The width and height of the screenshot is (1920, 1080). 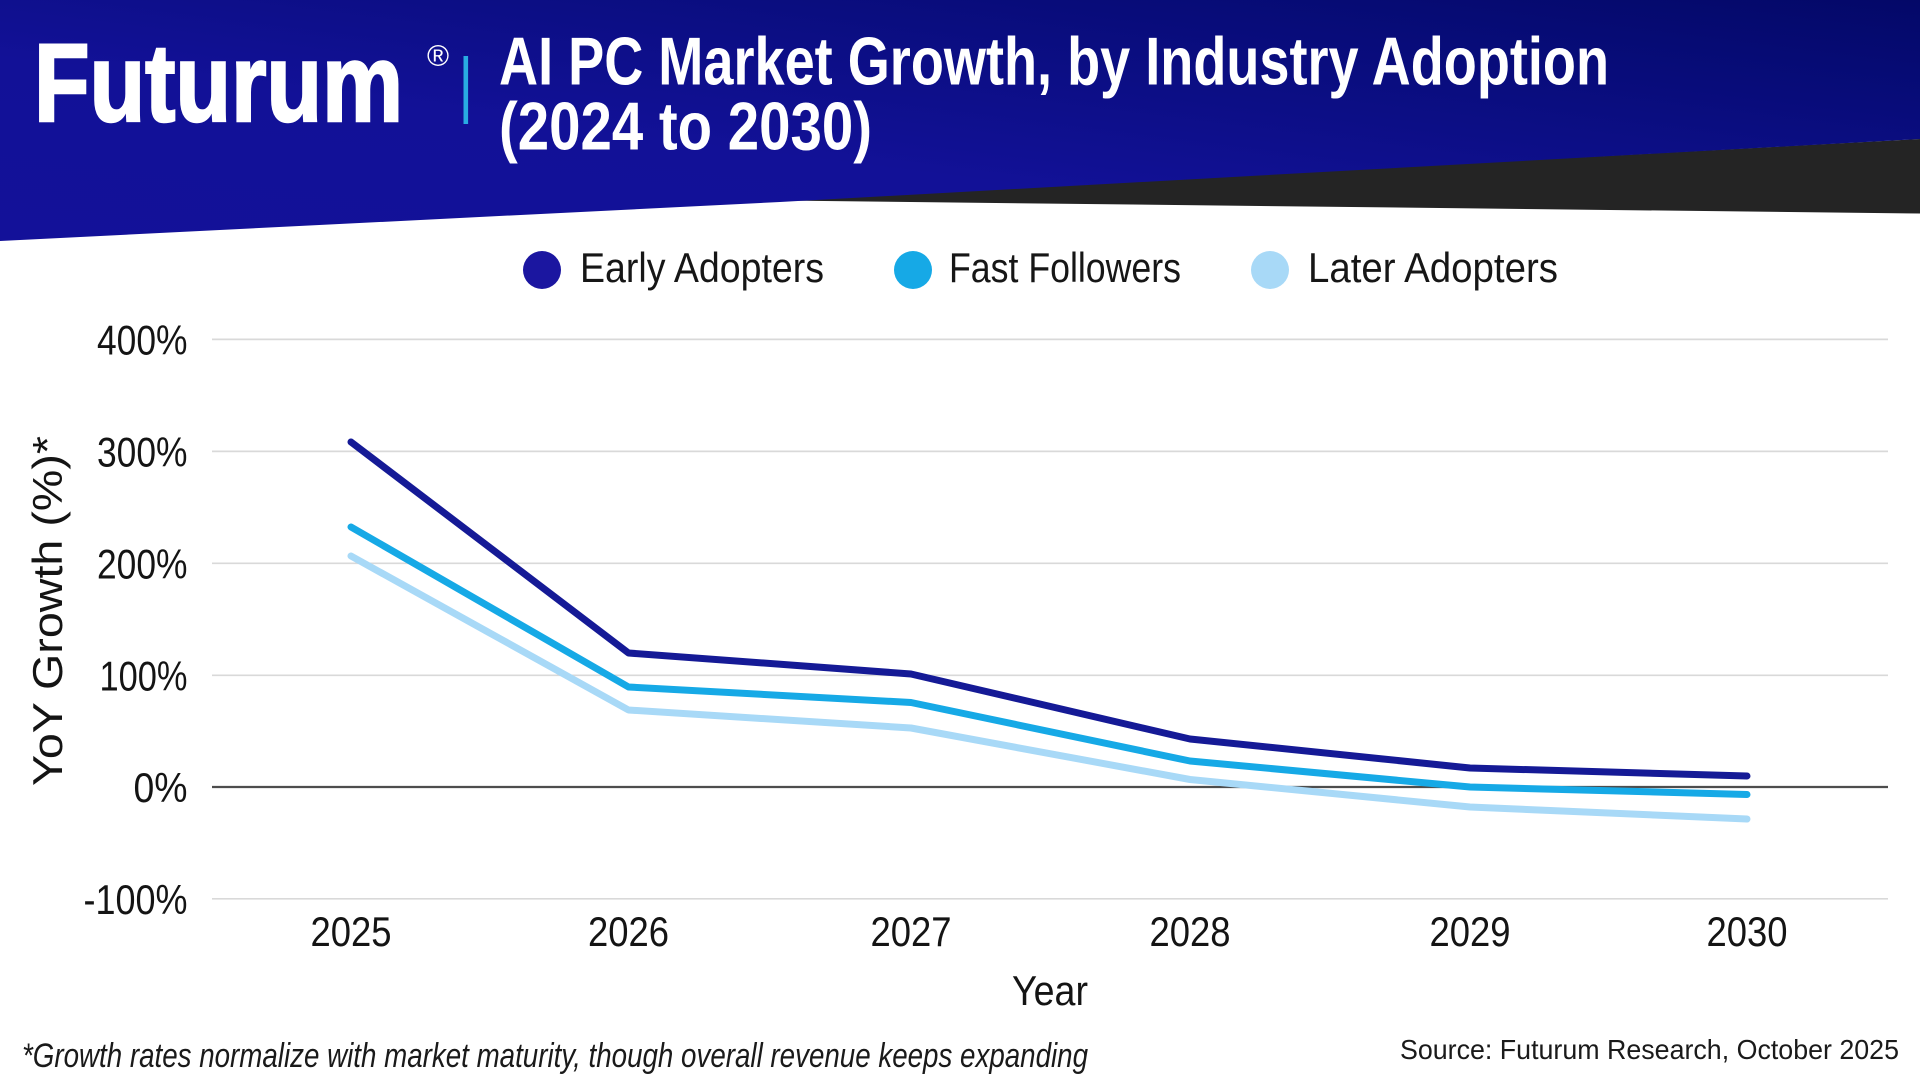 What do you see at coordinates (142, 451) in the screenshot?
I see `svg-text: 300%` at bounding box center [142, 451].